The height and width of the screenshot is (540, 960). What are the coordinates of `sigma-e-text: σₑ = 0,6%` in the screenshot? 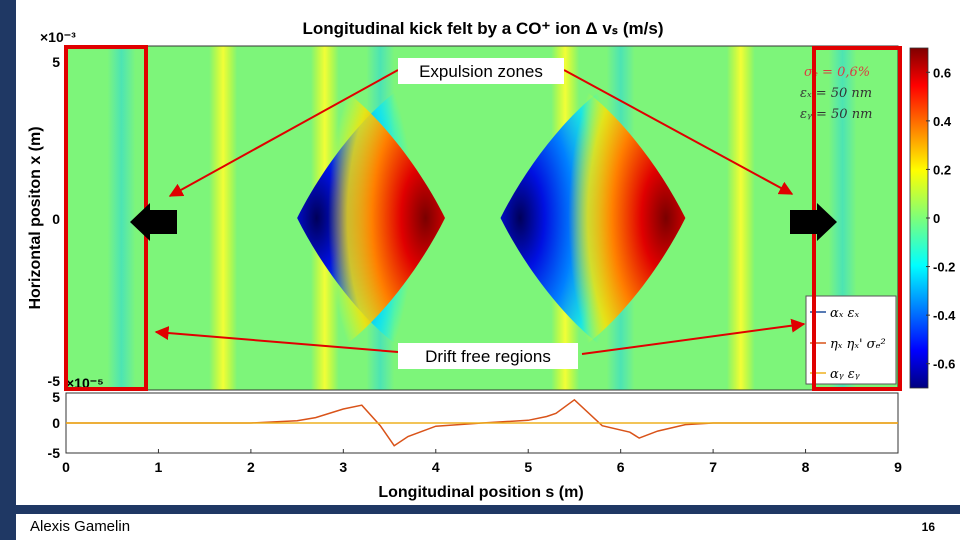 It's located at (837, 72).